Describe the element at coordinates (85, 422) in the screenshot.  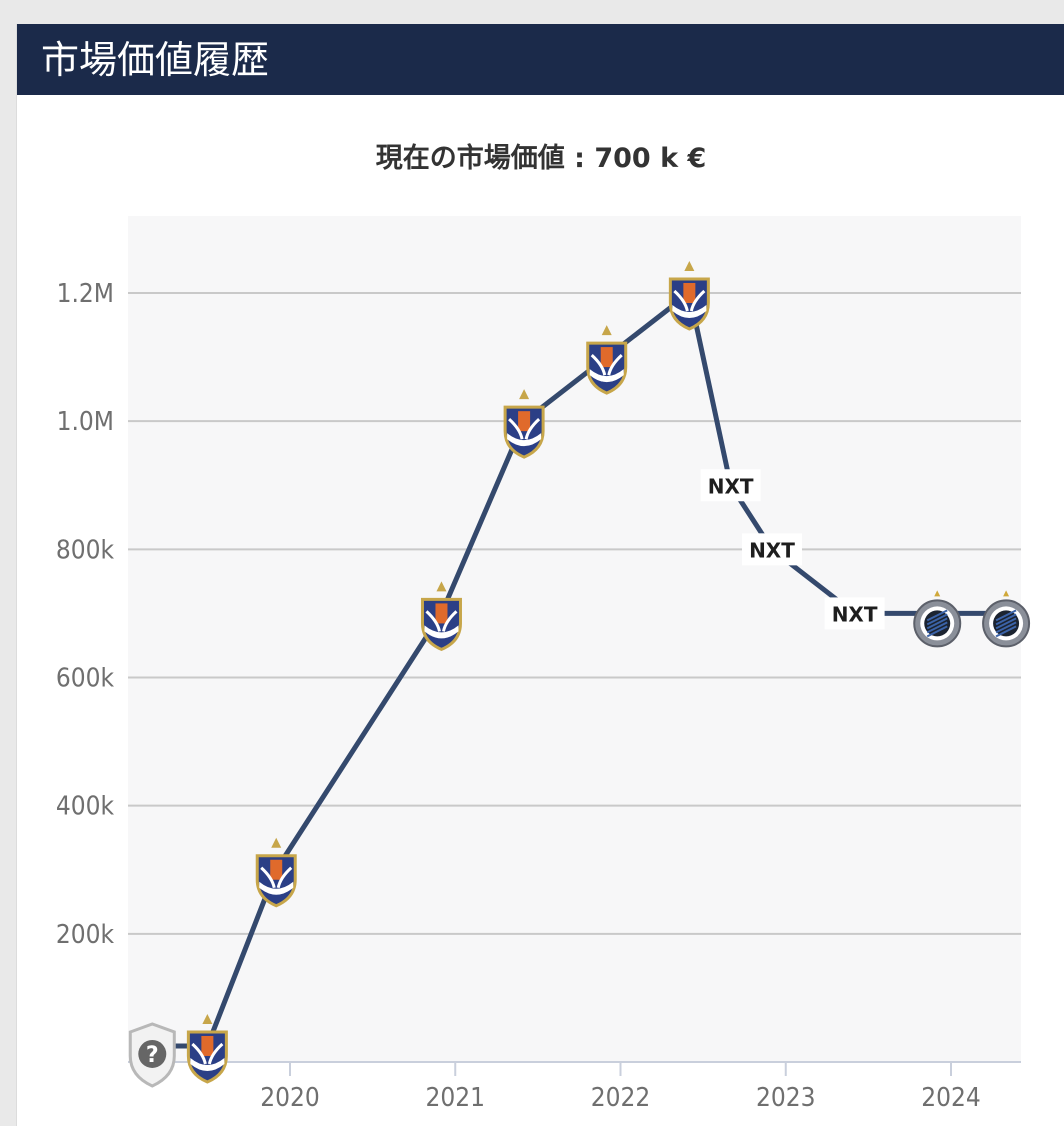
I see `y-tick-label: 1.0M` at that location.